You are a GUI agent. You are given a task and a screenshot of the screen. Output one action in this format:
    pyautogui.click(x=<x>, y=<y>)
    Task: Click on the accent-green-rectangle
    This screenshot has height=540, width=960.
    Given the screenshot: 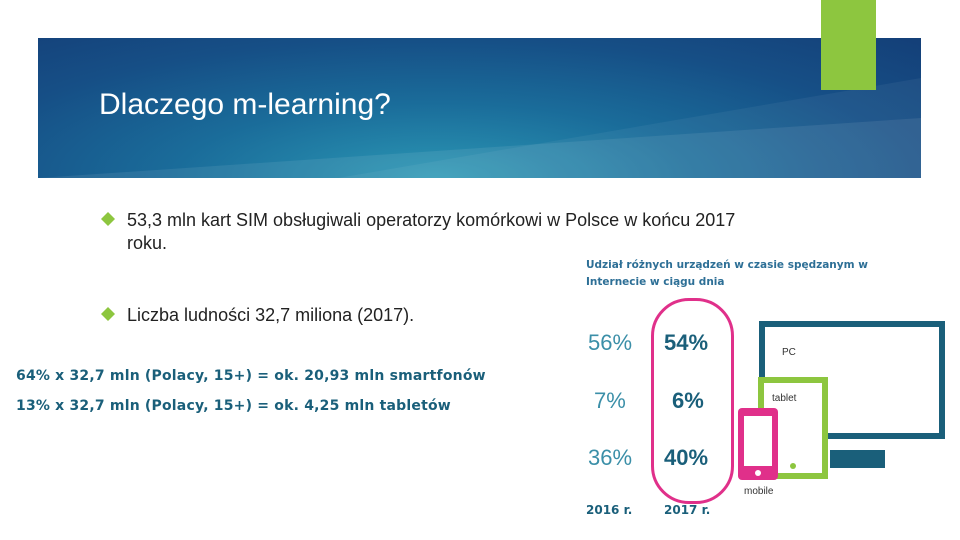 What is the action you would take?
    pyautogui.click(x=848, y=45)
    